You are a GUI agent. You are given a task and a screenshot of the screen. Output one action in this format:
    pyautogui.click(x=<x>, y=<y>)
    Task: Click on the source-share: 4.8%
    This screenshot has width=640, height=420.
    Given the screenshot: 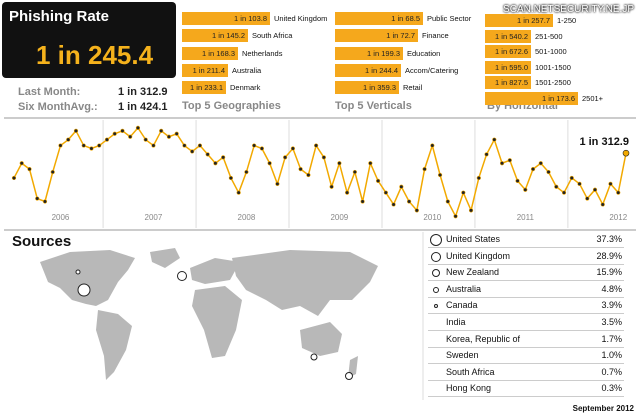 What is the action you would take?
    pyautogui.click(x=611, y=288)
    